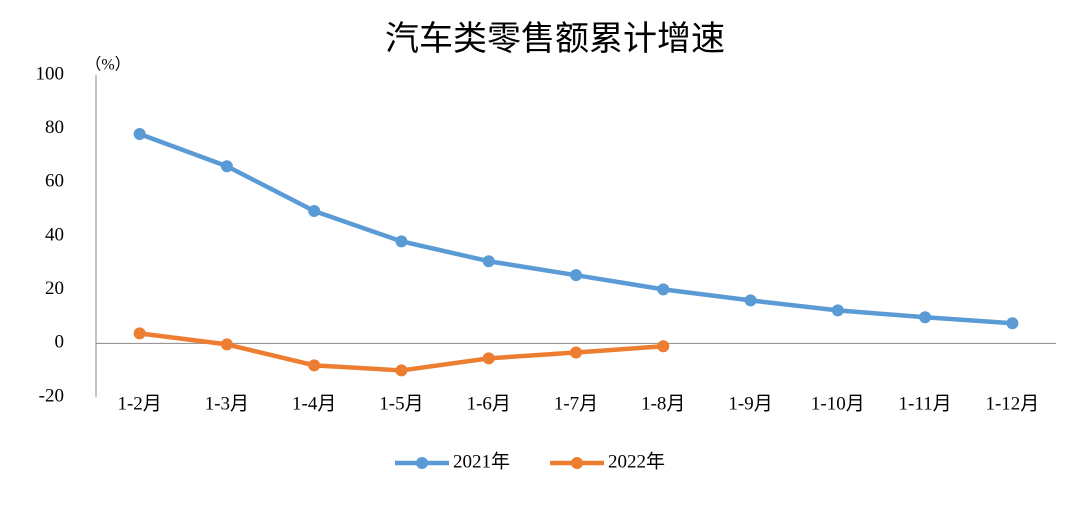 This screenshot has height=505, width=1073. I want to click on x-tick-label: 1-8月, so click(663, 403).